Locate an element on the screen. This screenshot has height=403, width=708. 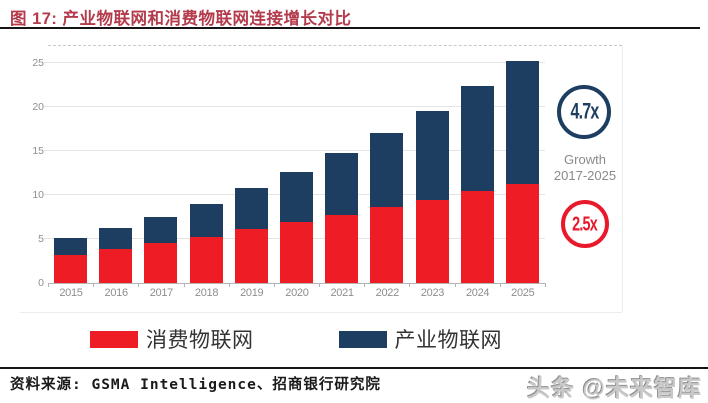
growth-caption-line2: 2017-2025 is located at coordinates (585, 175).